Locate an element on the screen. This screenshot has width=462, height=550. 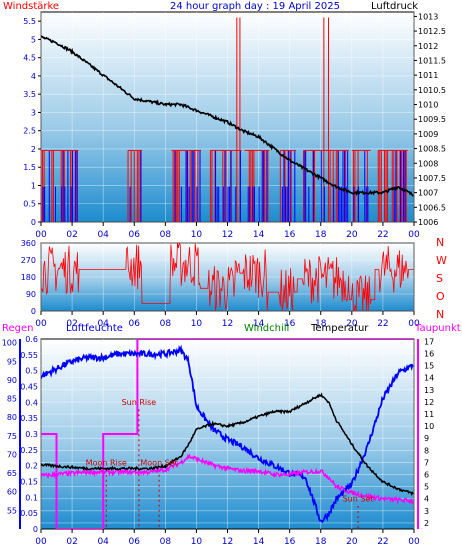
humidity-axis-title: Luftfeuchte is located at coordinates (94, 328).